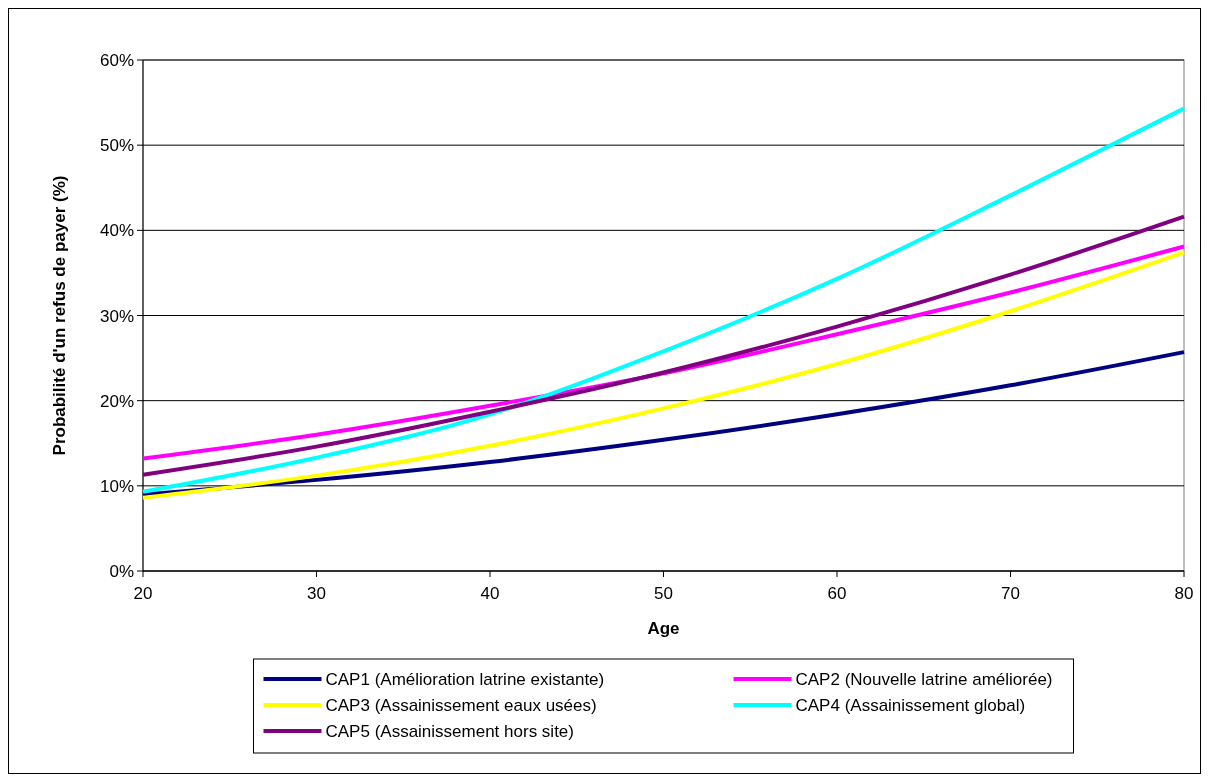 The image size is (1209, 782). Describe the element at coordinates (490, 593) in the screenshot. I see `x-tick-label: 40` at that location.